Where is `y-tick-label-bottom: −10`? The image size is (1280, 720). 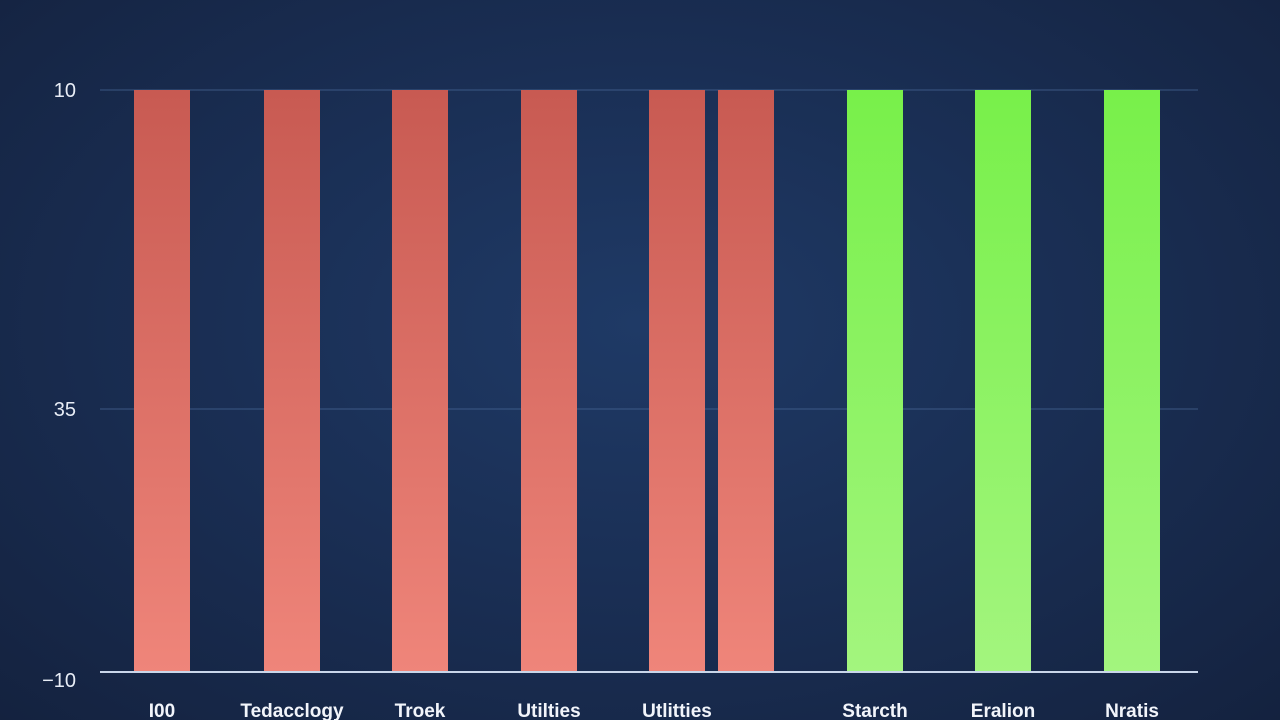
y-tick-label-bottom: −10 is located at coordinates (59, 681).